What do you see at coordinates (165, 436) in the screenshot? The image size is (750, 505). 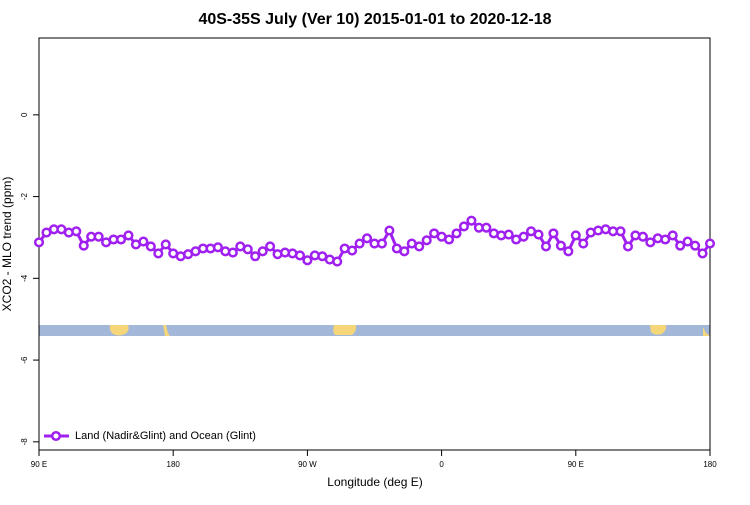 I see `legend-label: Land (Nadir&Glint) and Ocean (Glint)` at bounding box center [165, 436].